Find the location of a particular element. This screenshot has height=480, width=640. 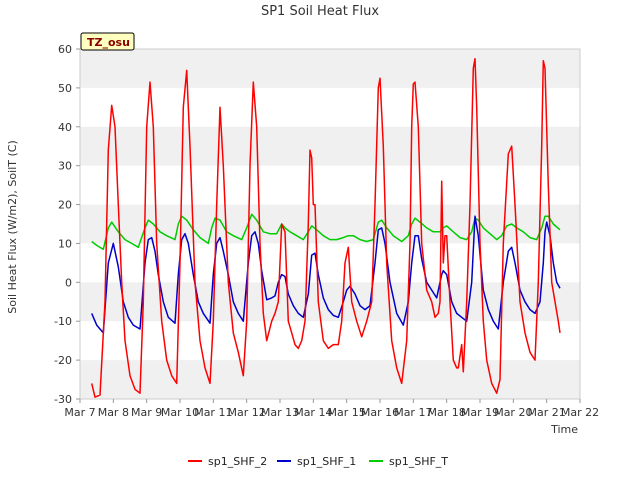

legend: sp1_SHF_2 sp1_SHF_1 sp1_SHF_T is located at coordinates (318, 461).